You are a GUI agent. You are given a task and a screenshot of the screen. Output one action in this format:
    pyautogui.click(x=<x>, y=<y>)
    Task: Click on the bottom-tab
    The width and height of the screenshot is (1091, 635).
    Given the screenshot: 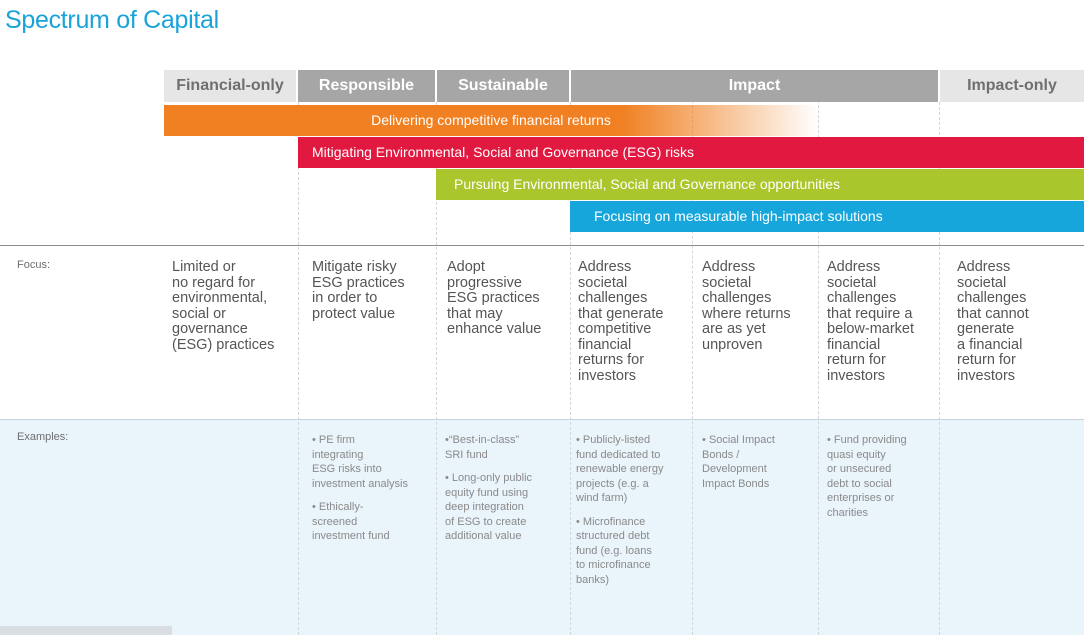 What is the action you would take?
    pyautogui.click(x=86, y=630)
    